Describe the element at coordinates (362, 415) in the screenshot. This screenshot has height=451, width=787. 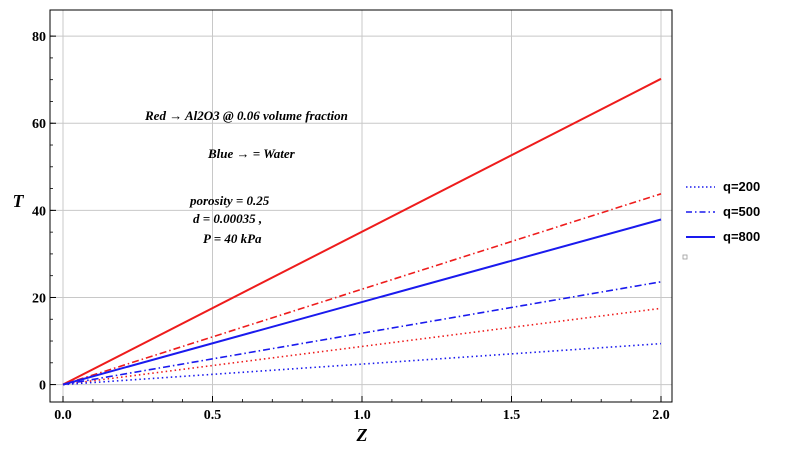
I see `x-tick-label: 1.0` at that location.